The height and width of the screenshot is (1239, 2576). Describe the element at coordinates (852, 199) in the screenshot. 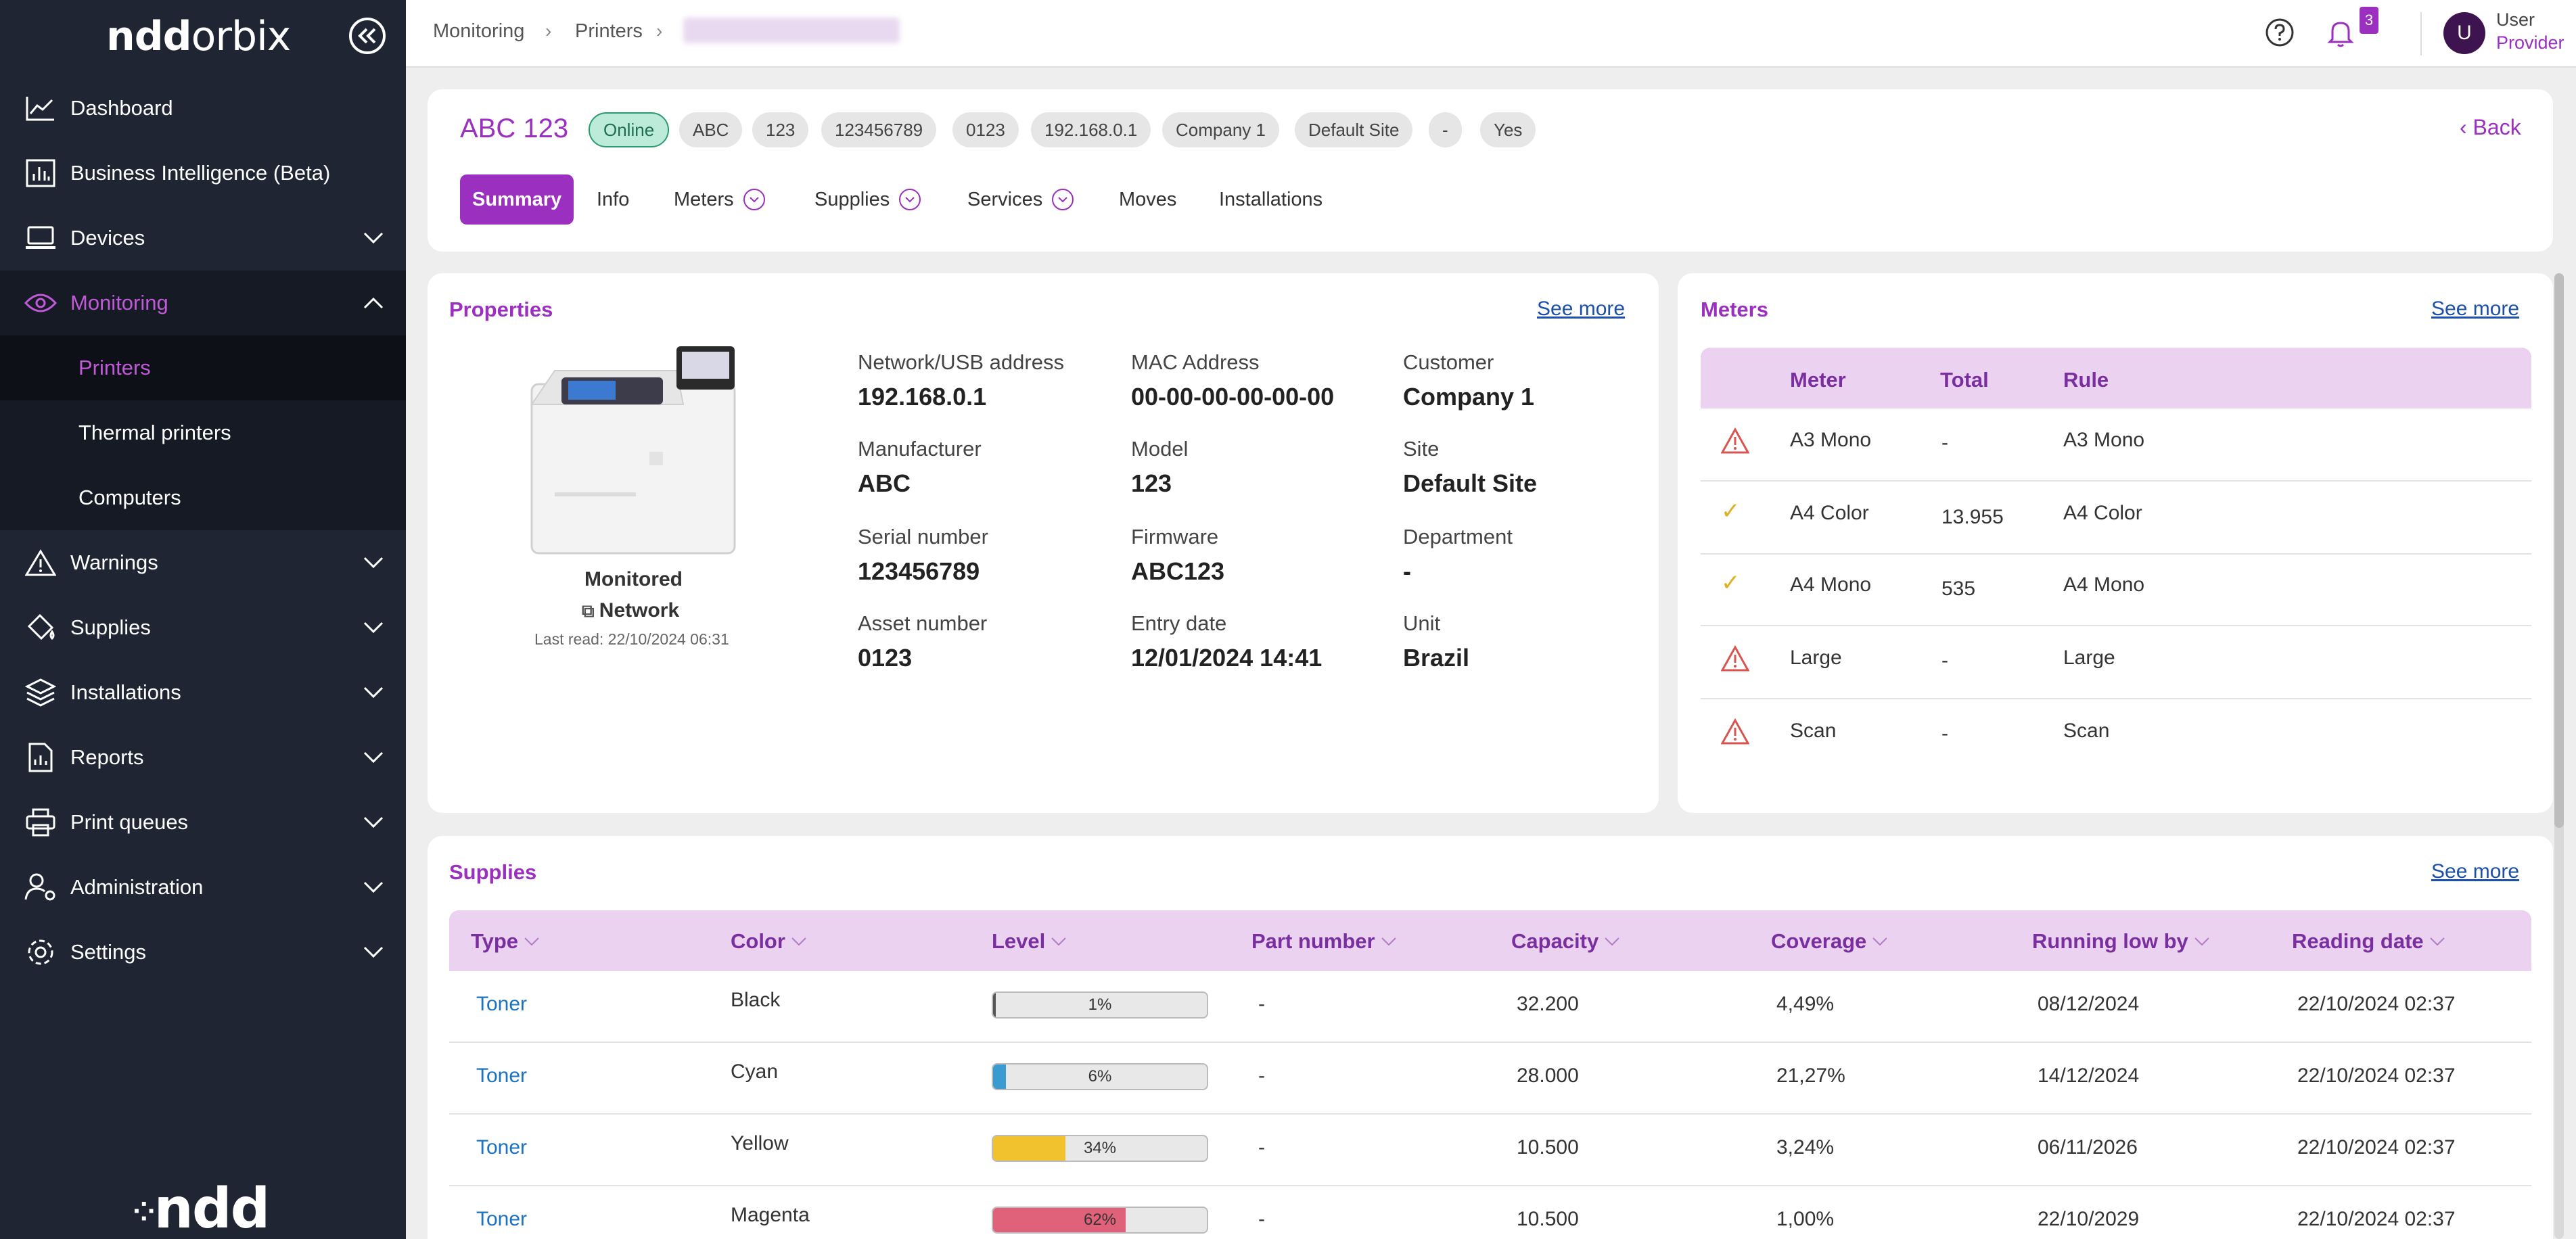

I see `tab-label: Supplies` at that location.